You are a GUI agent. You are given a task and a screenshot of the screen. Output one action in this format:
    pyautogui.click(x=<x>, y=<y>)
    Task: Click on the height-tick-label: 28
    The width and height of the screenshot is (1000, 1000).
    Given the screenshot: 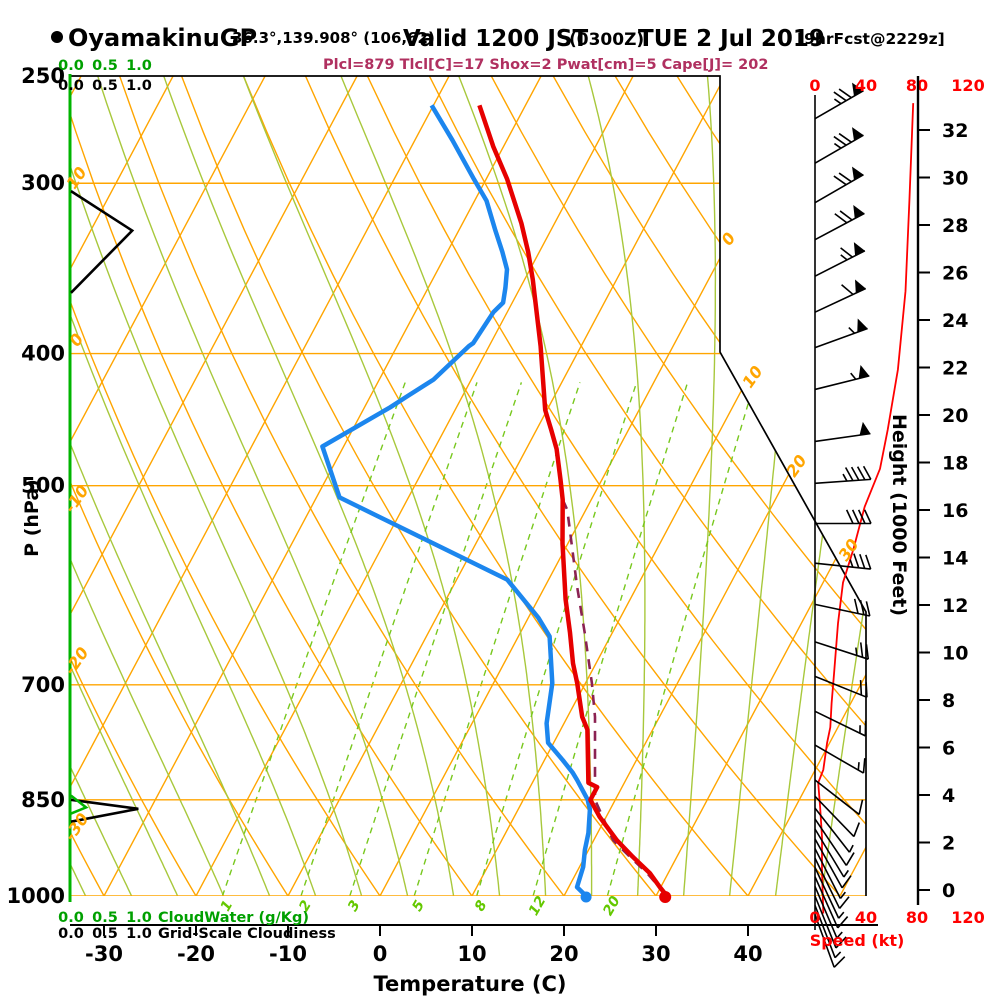 What is the action you would take?
    pyautogui.click(x=955, y=226)
    